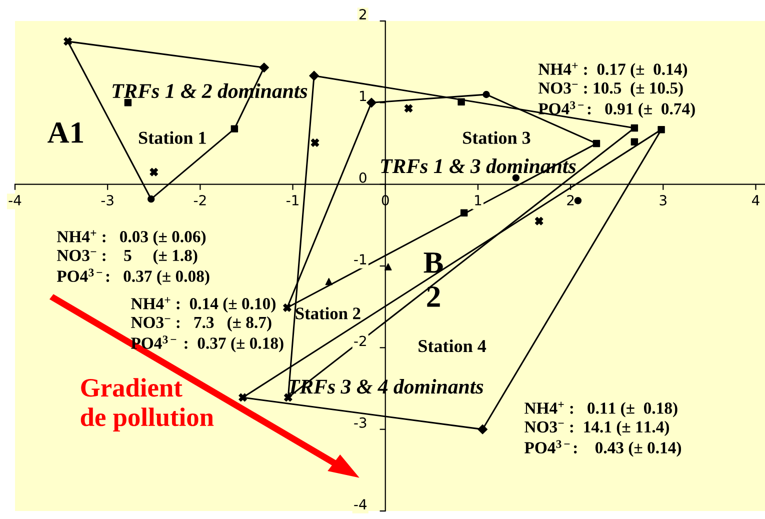 The height and width of the screenshot is (519, 765). Describe the element at coordinates (200, 200) in the screenshot. I see `x-tick-label: -2` at that location.